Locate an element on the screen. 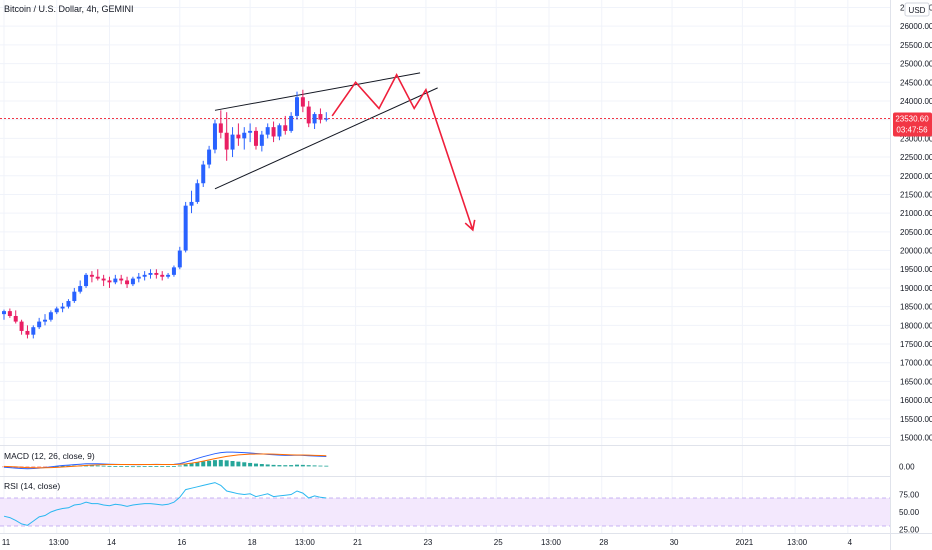 This screenshot has width=932, height=550. price-tick-label: 18000.00 is located at coordinates (916, 325).